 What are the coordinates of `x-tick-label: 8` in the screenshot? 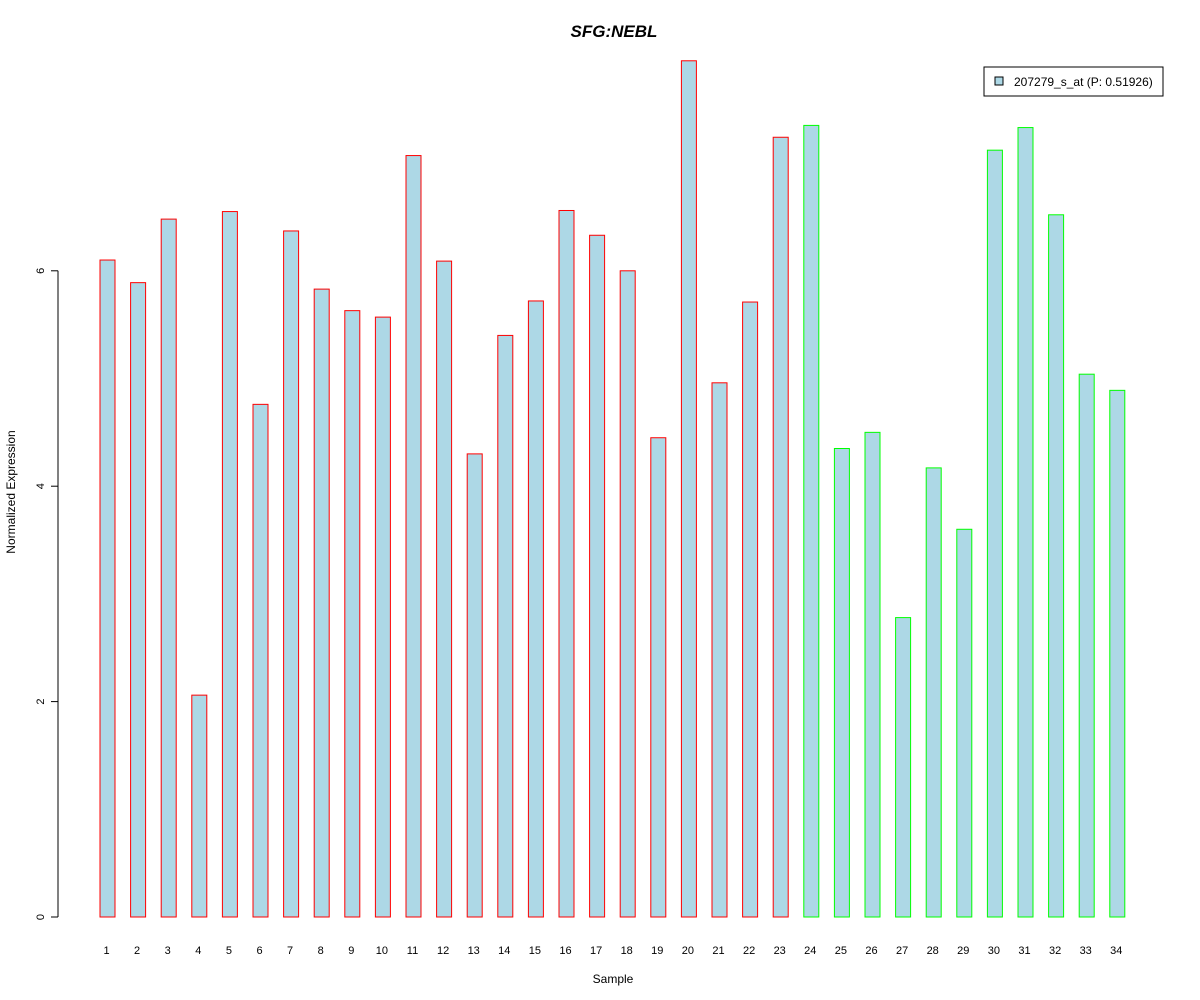 It's located at (321, 951).